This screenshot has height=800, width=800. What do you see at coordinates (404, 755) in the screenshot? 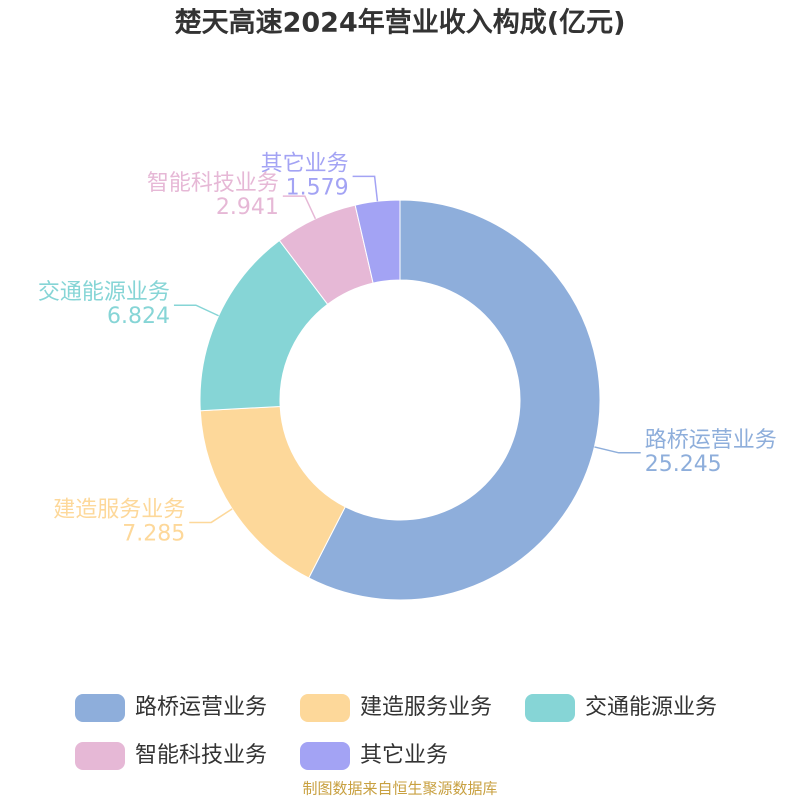
I see `legend-label: 其它业务` at bounding box center [404, 755].